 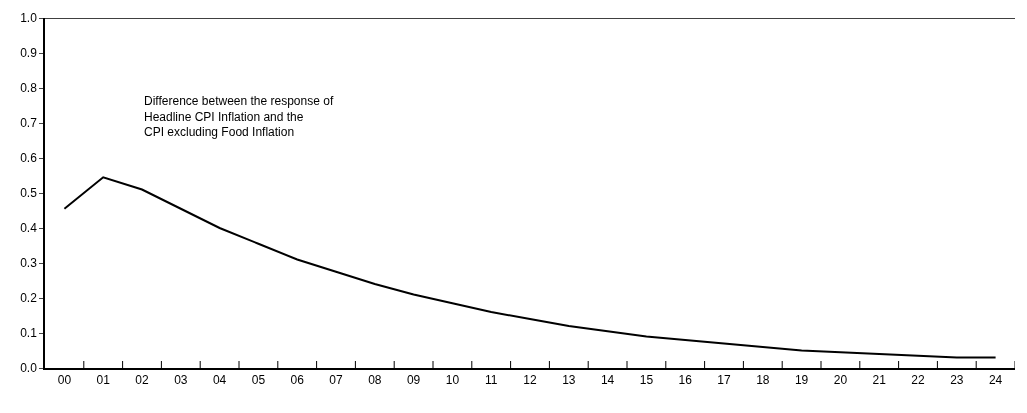 What do you see at coordinates (336, 380) in the screenshot?
I see `x-tick-label: 07` at bounding box center [336, 380].